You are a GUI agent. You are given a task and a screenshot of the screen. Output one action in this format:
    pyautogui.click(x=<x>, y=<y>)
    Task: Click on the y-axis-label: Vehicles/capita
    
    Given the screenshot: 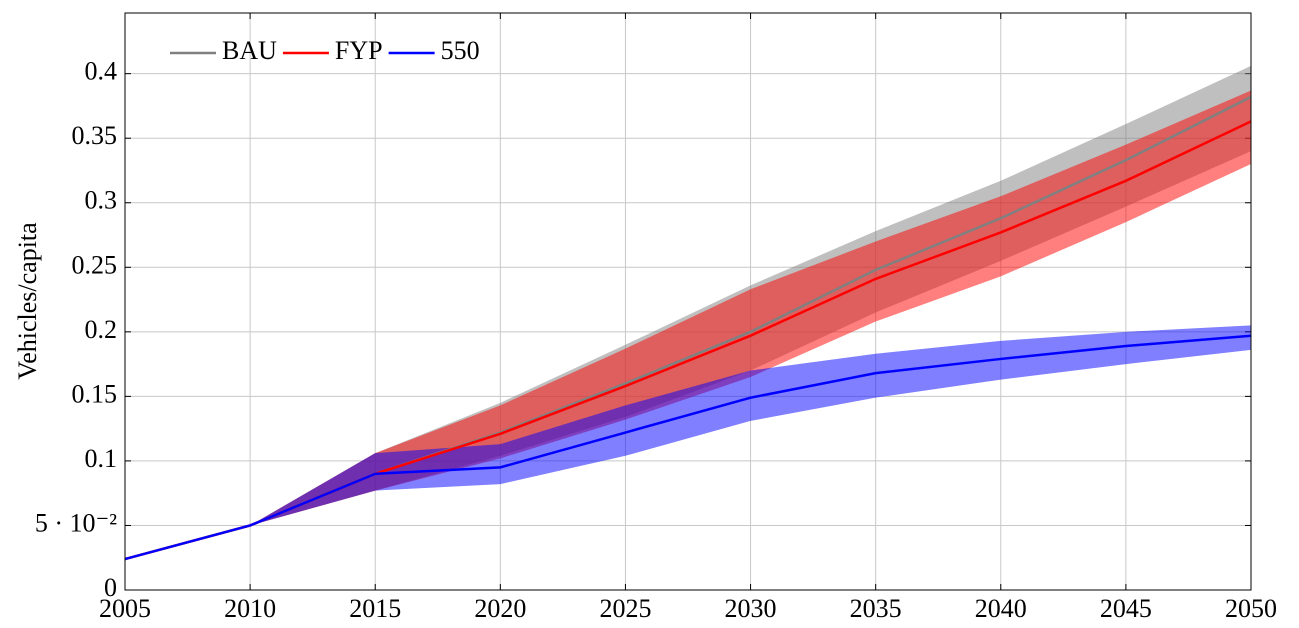 What is the action you would take?
    pyautogui.click(x=27, y=301)
    